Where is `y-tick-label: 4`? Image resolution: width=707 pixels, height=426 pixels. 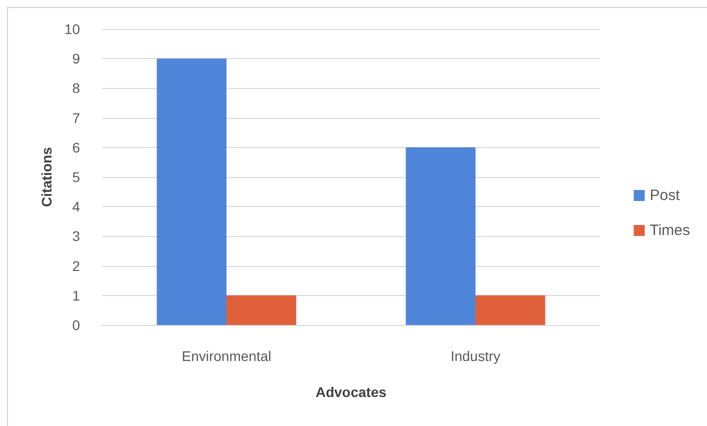
y-tick-label: 4 is located at coordinates (76, 206).